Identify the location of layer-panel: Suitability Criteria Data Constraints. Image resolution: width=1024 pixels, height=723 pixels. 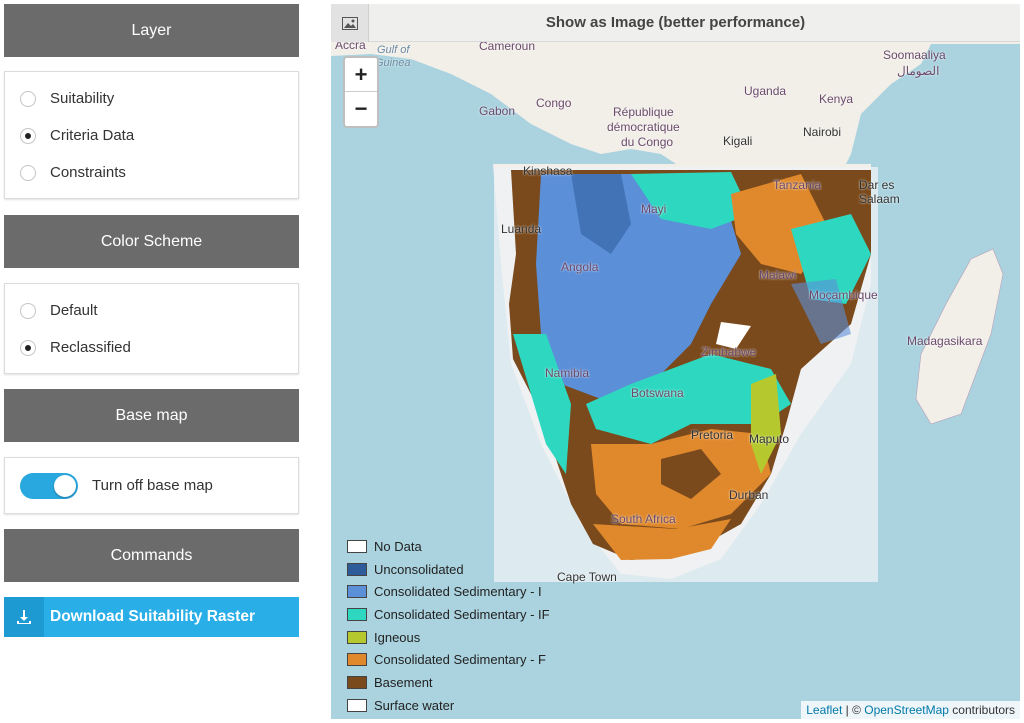
(151, 135).